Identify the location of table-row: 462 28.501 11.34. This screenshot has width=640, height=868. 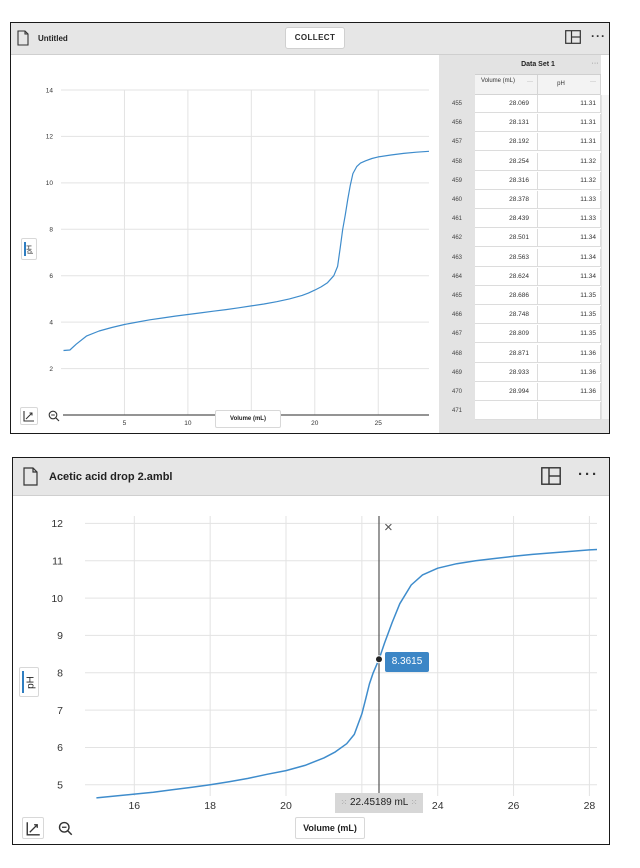
(520, 238).